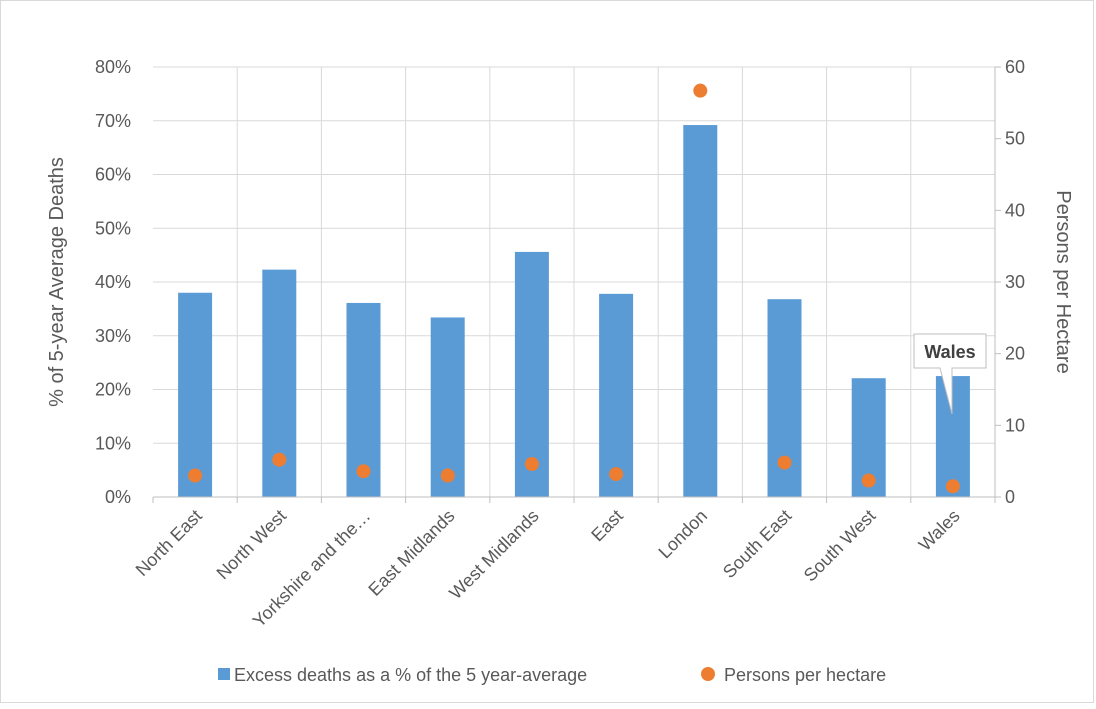 Image resolution: width=1096 pixels, height=709 pixels. I want to click on y2-tick-label: 30, so click(1015, 282).